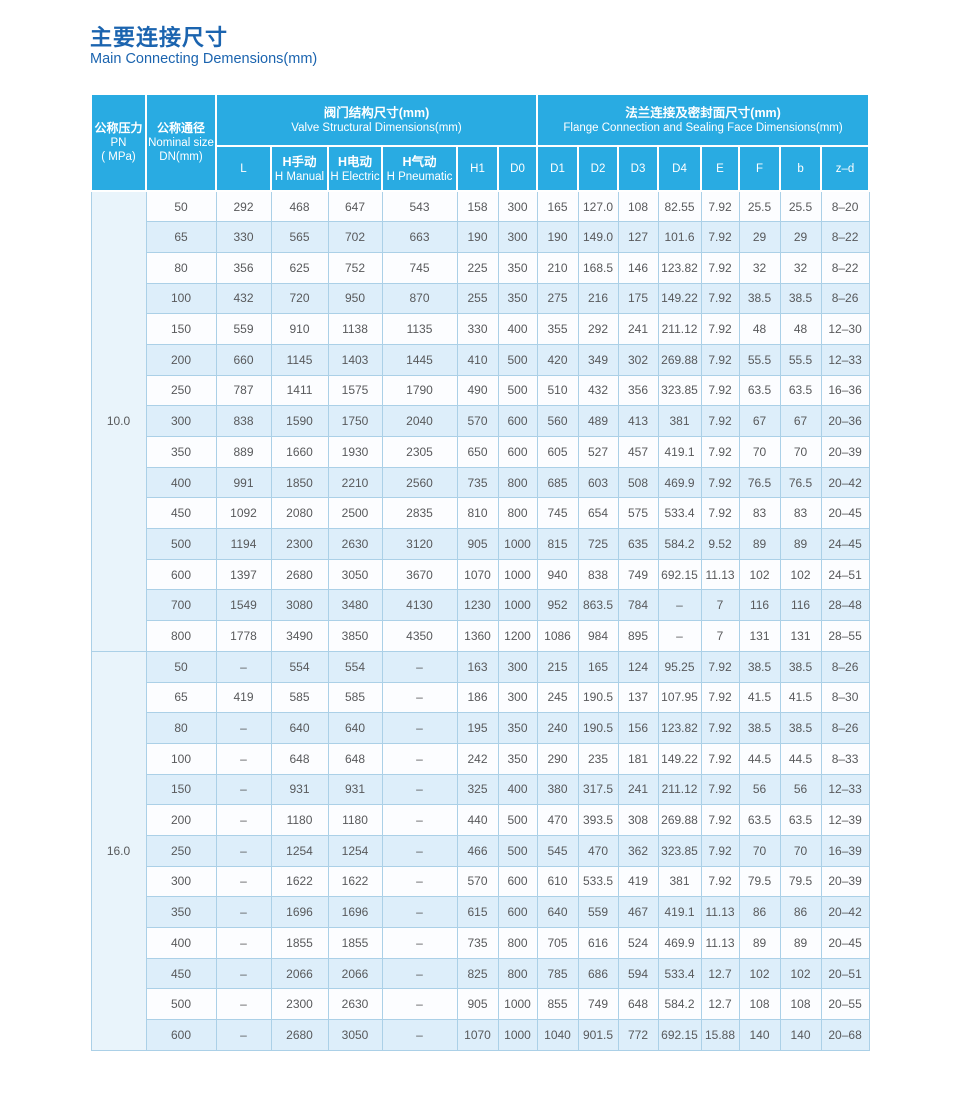  I want to click on table-cell: 20–39, so click(845, 881).